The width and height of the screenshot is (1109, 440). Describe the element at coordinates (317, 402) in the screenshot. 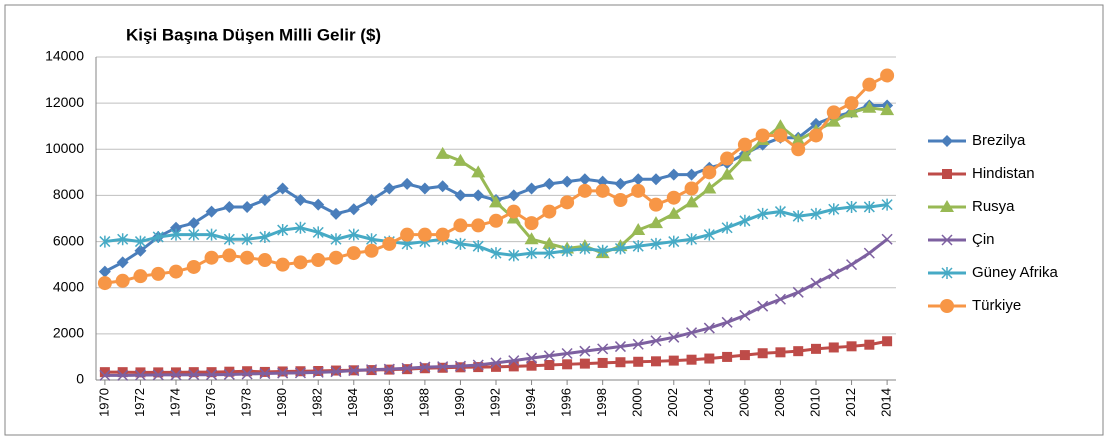

I see `x-tick-label: 1982` at that location.